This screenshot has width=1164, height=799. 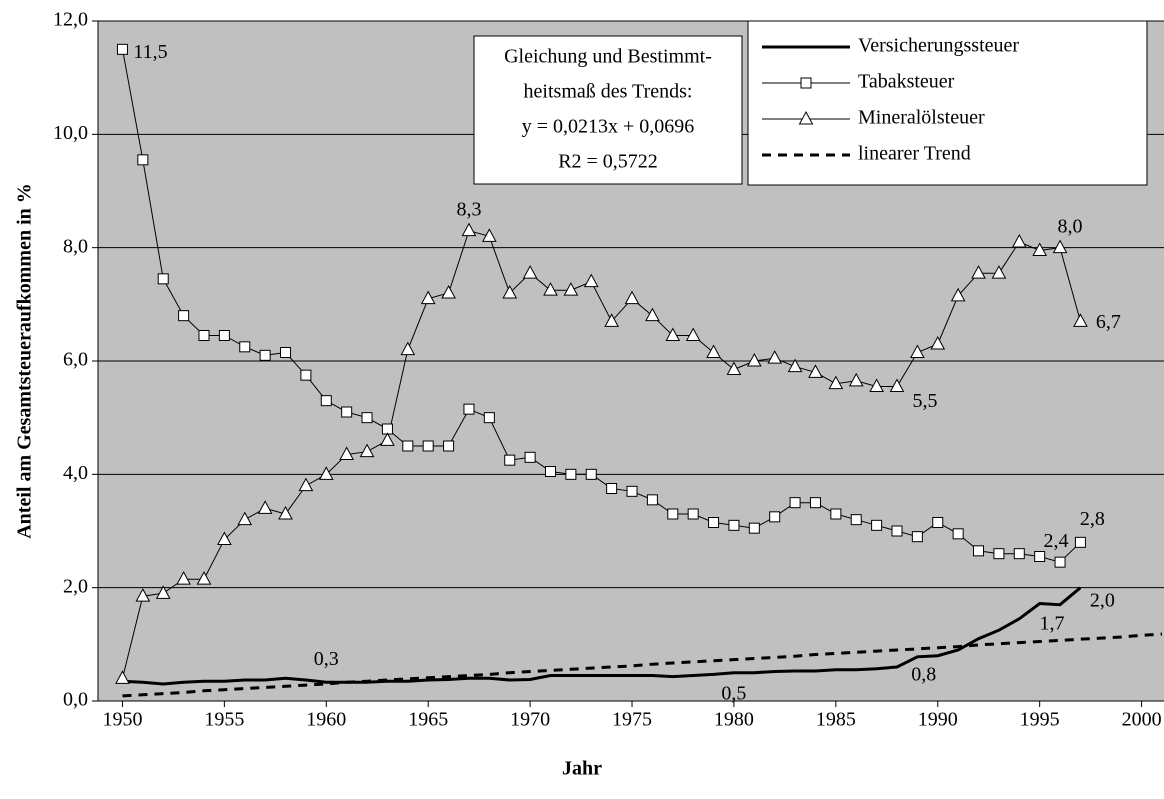 What do you see at coordinates (608, 162) in the screenshot?
I see `annotation-line: R2 = 0,5722` at bounding box center [608, 162].